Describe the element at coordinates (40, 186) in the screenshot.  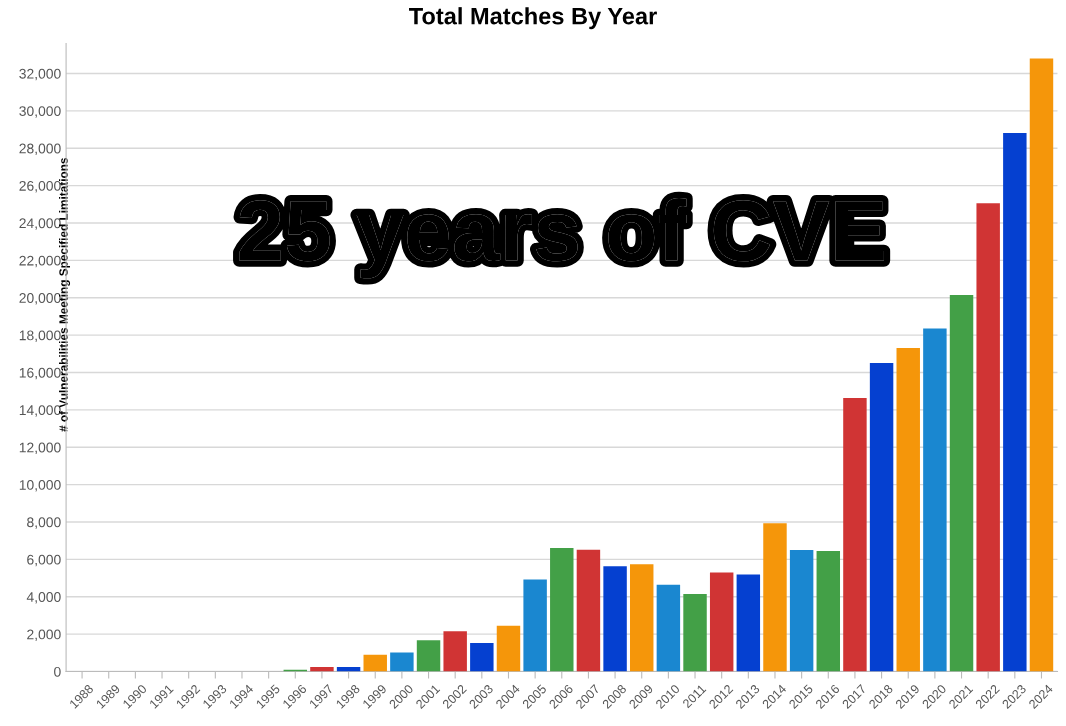
I see `y-tick-label: 26,000` at that location.